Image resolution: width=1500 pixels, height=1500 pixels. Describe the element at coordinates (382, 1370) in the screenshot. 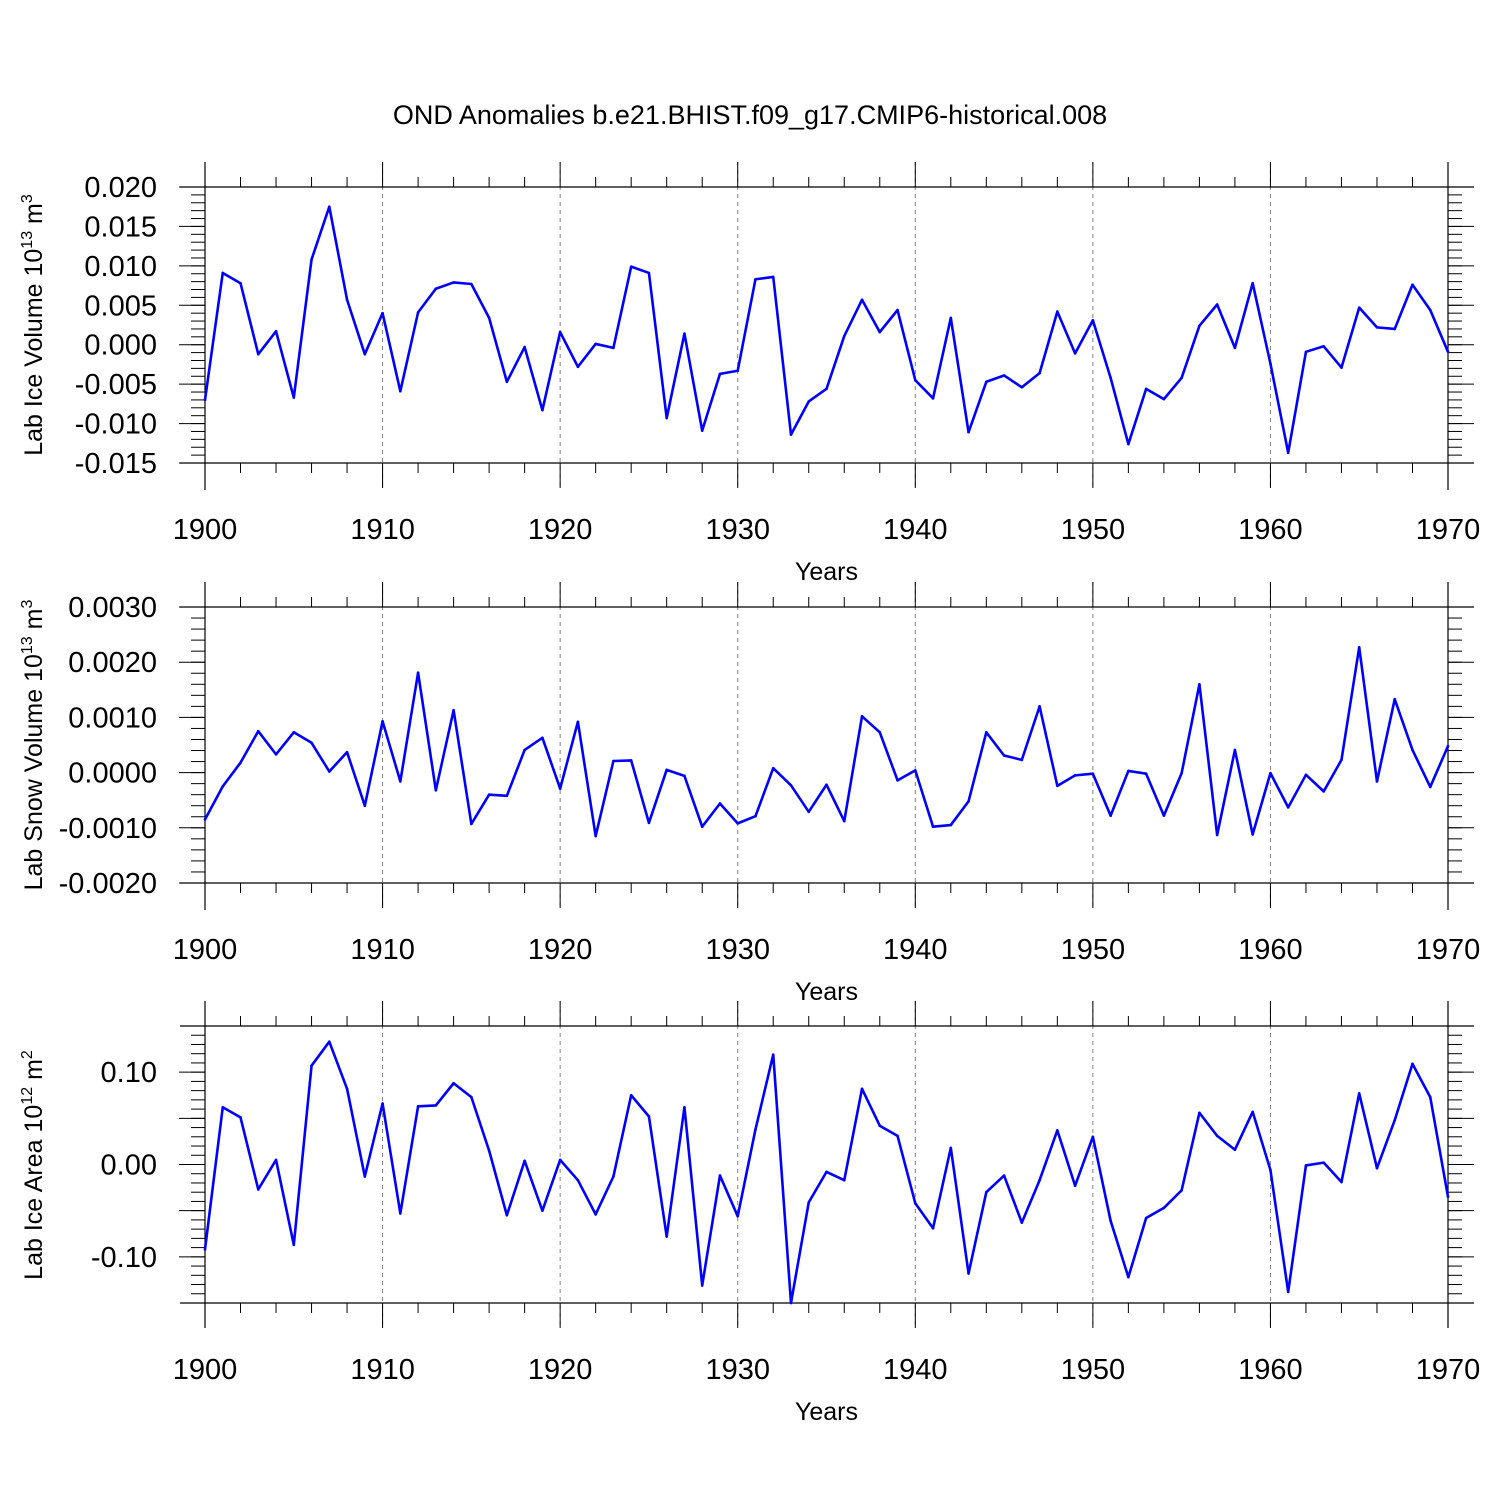

I see `ice-area-x-tick-label: 1910` at that location.